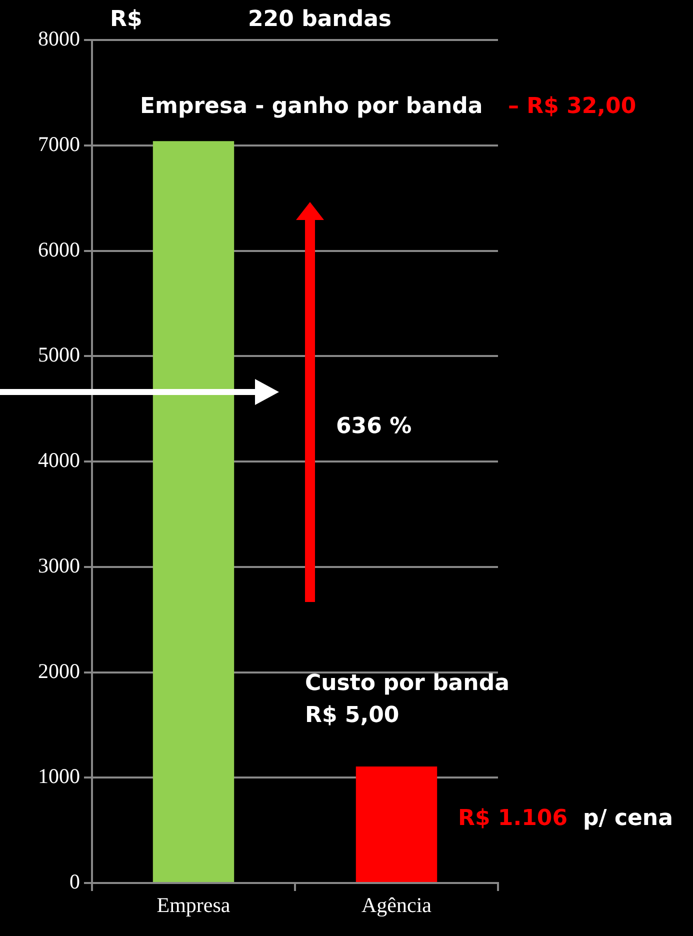 This screenshot has height=936, width=693. Describe the element at coordinates (59, 776) in the screenshot. I see `y-tick-label: 1000` at that location.